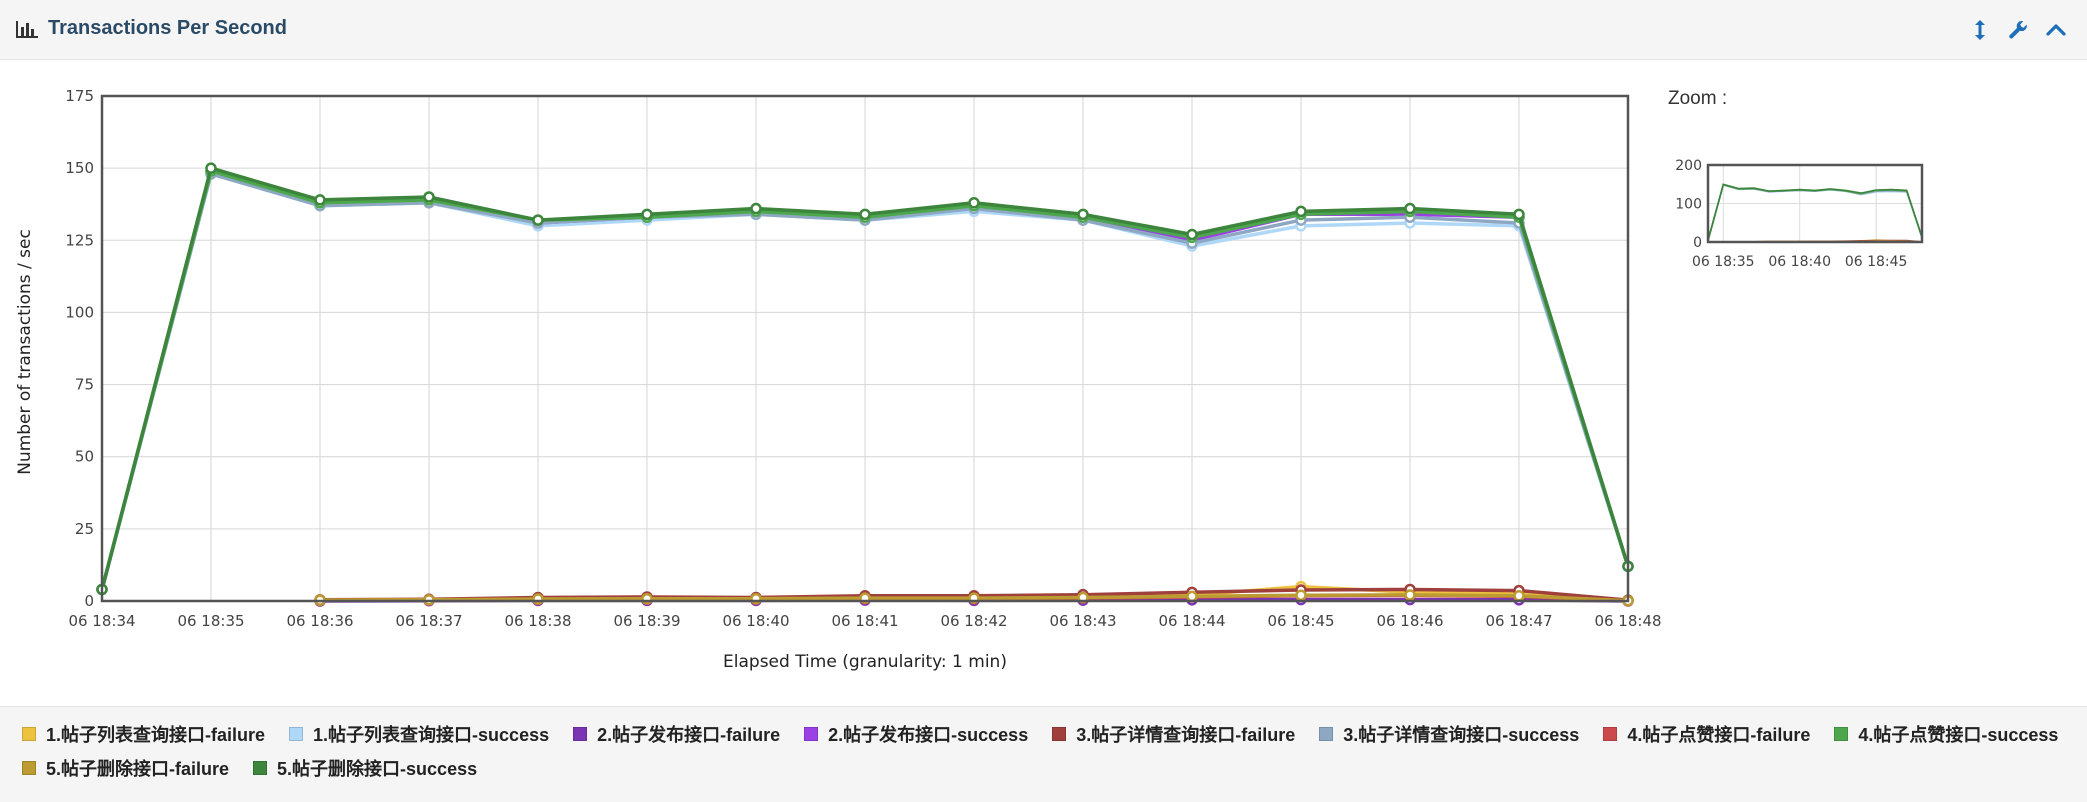 This screenshot has height=802, width=2087. Describe the element at coordinates (1688, 205) in the screenshot. I see `zoom-y-tick-label: 100` at that location.